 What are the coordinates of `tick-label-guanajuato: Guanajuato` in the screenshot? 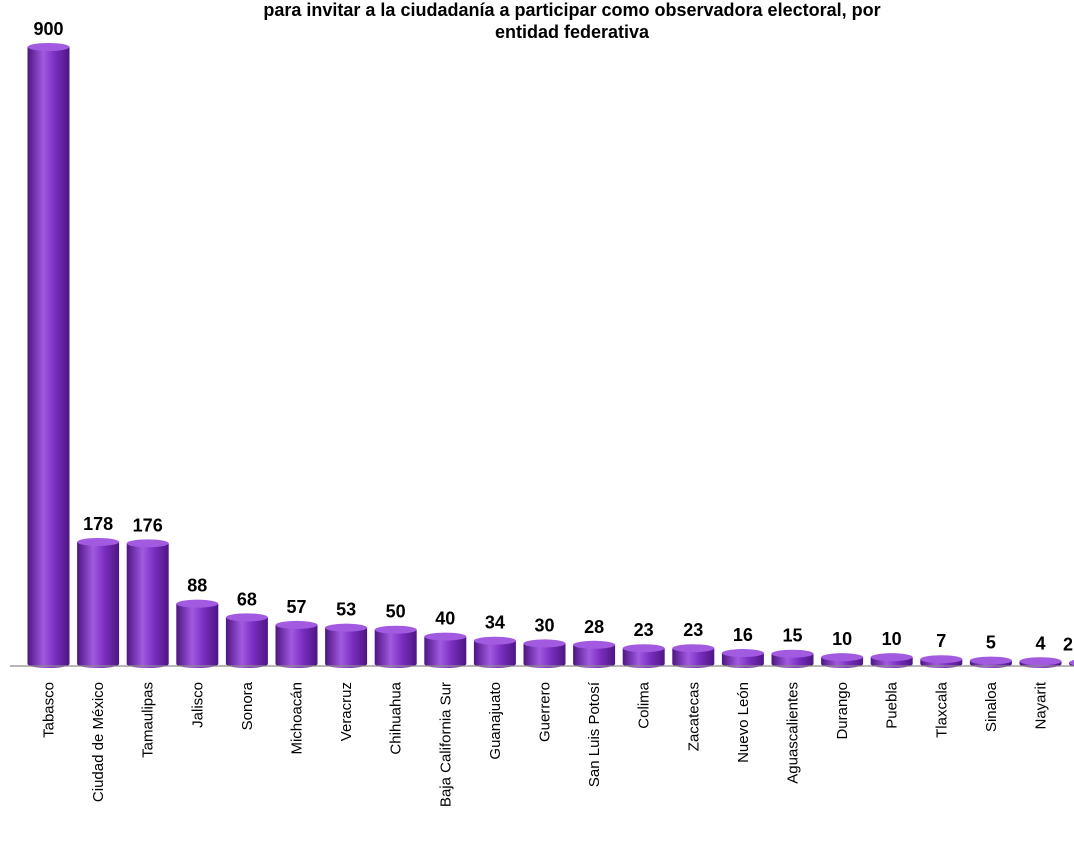 It's located at (495, 721).